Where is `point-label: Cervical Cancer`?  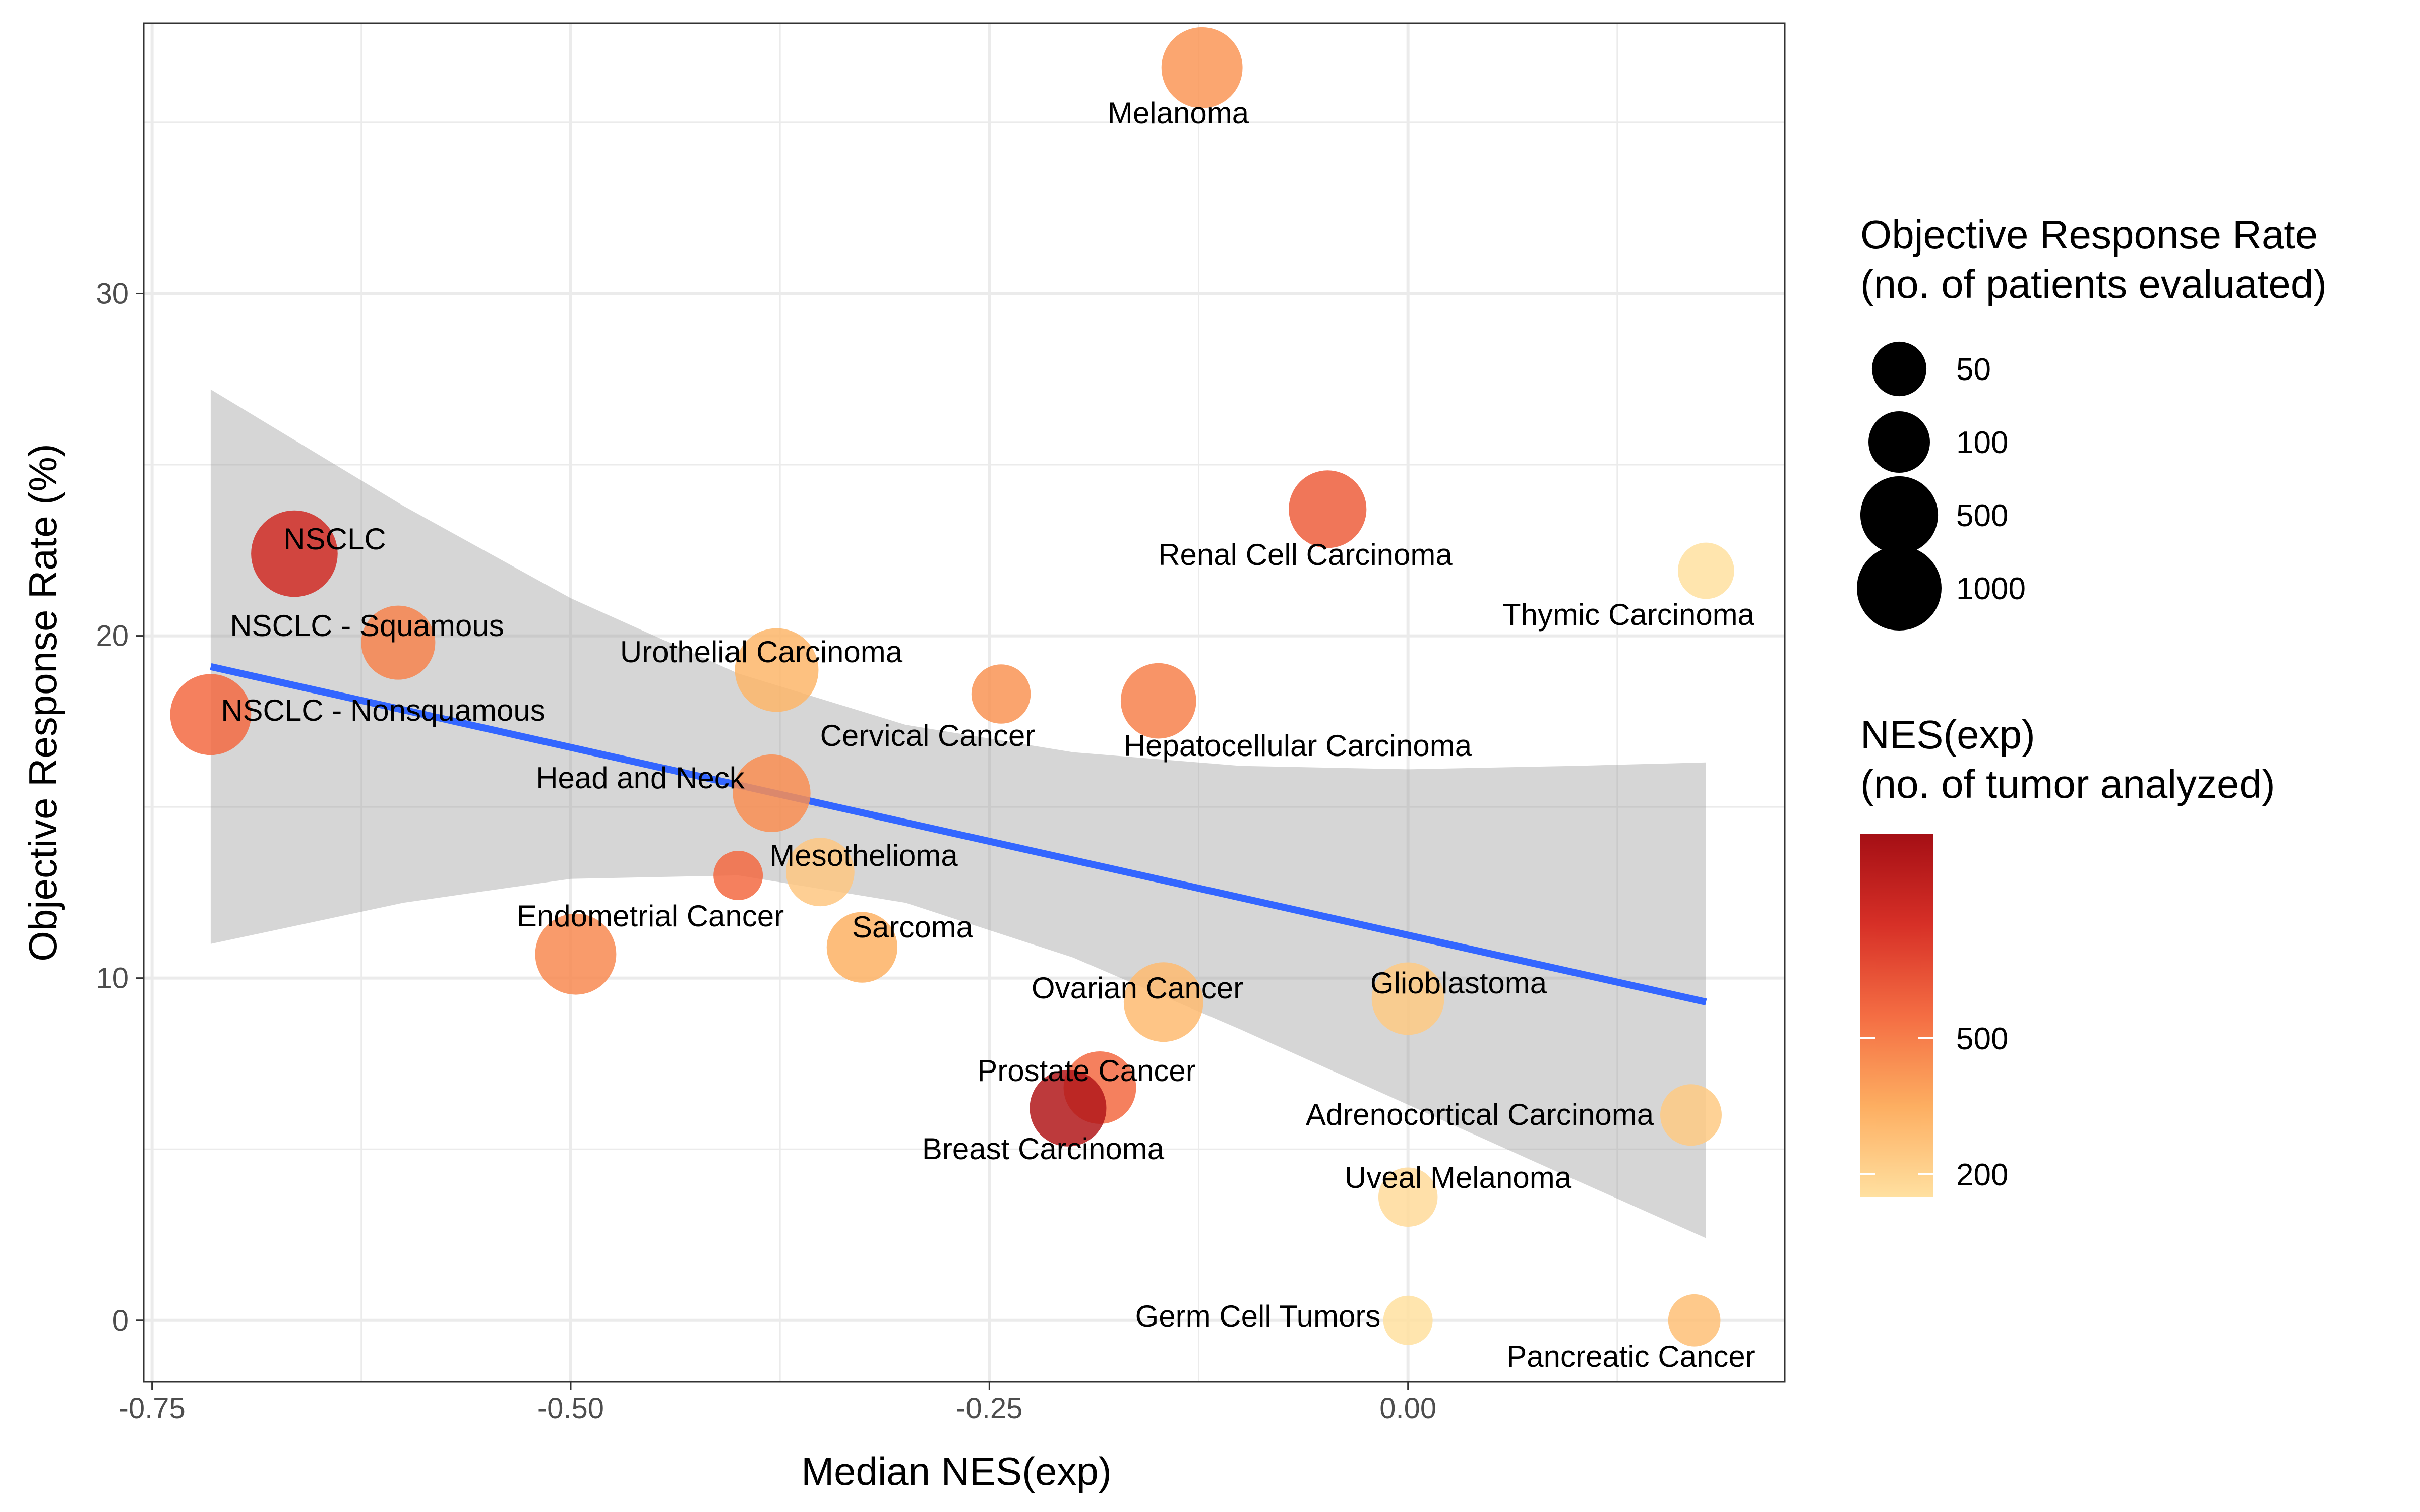 point-label: Cervical Cancer is located at coordinates (928, 735).